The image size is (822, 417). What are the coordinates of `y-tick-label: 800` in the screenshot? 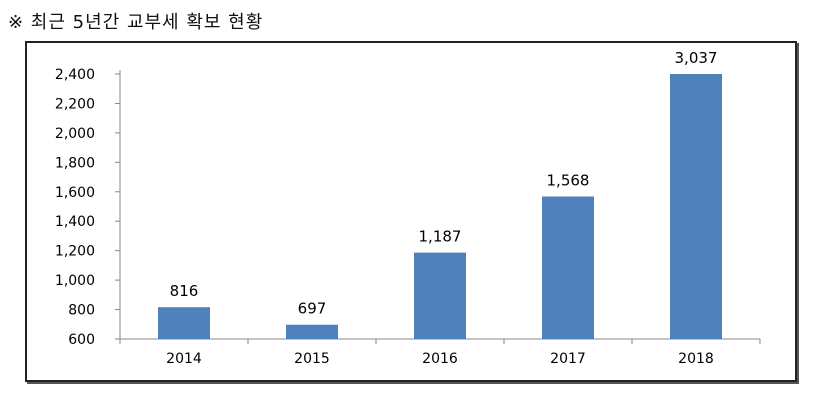 It's located at (81, 311).